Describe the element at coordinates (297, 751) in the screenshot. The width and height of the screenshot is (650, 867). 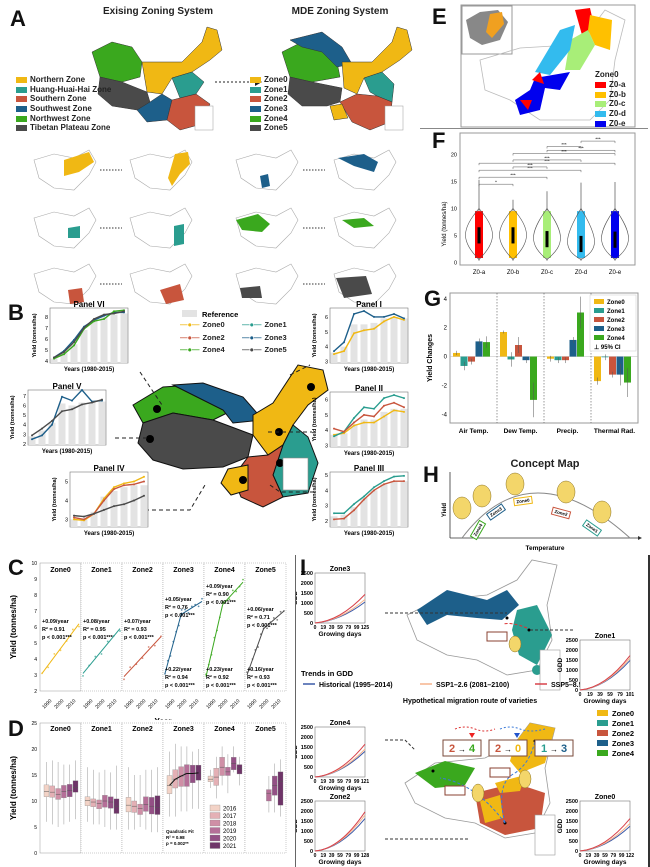
I see `y-label: GDD` at that location.